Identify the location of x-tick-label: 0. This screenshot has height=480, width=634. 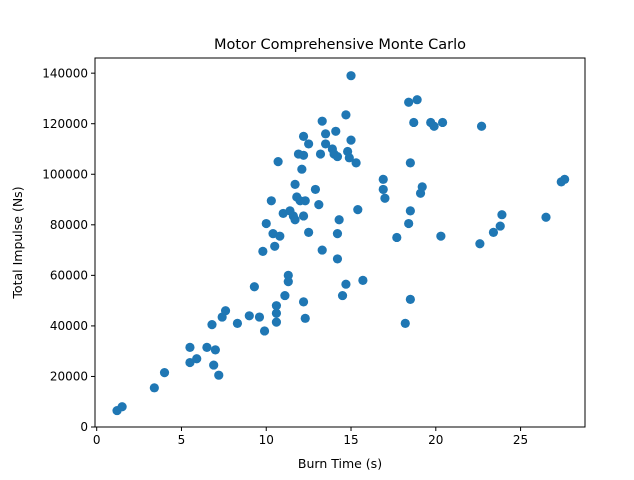
(97, 440).